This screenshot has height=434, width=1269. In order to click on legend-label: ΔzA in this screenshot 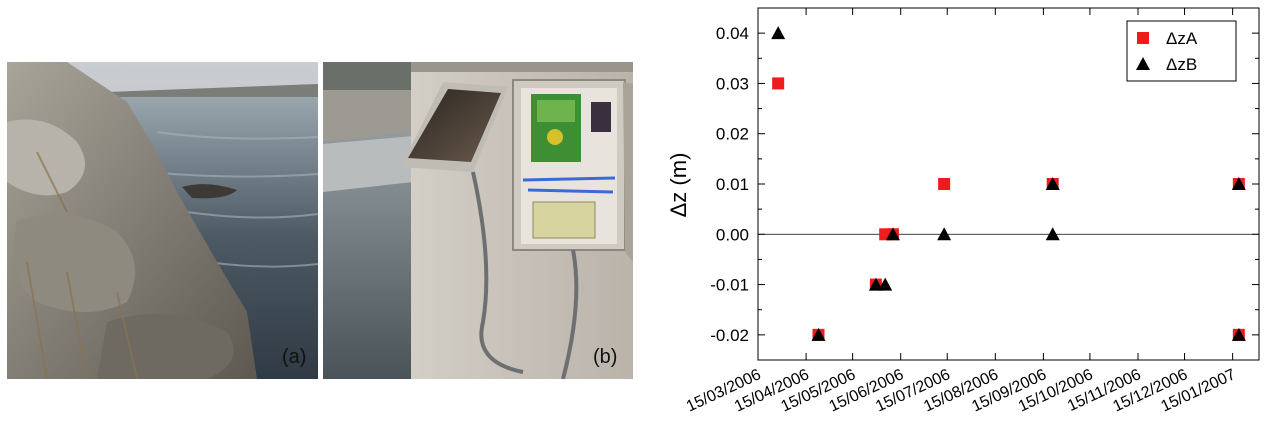, I will do `click(1182, 38)`.